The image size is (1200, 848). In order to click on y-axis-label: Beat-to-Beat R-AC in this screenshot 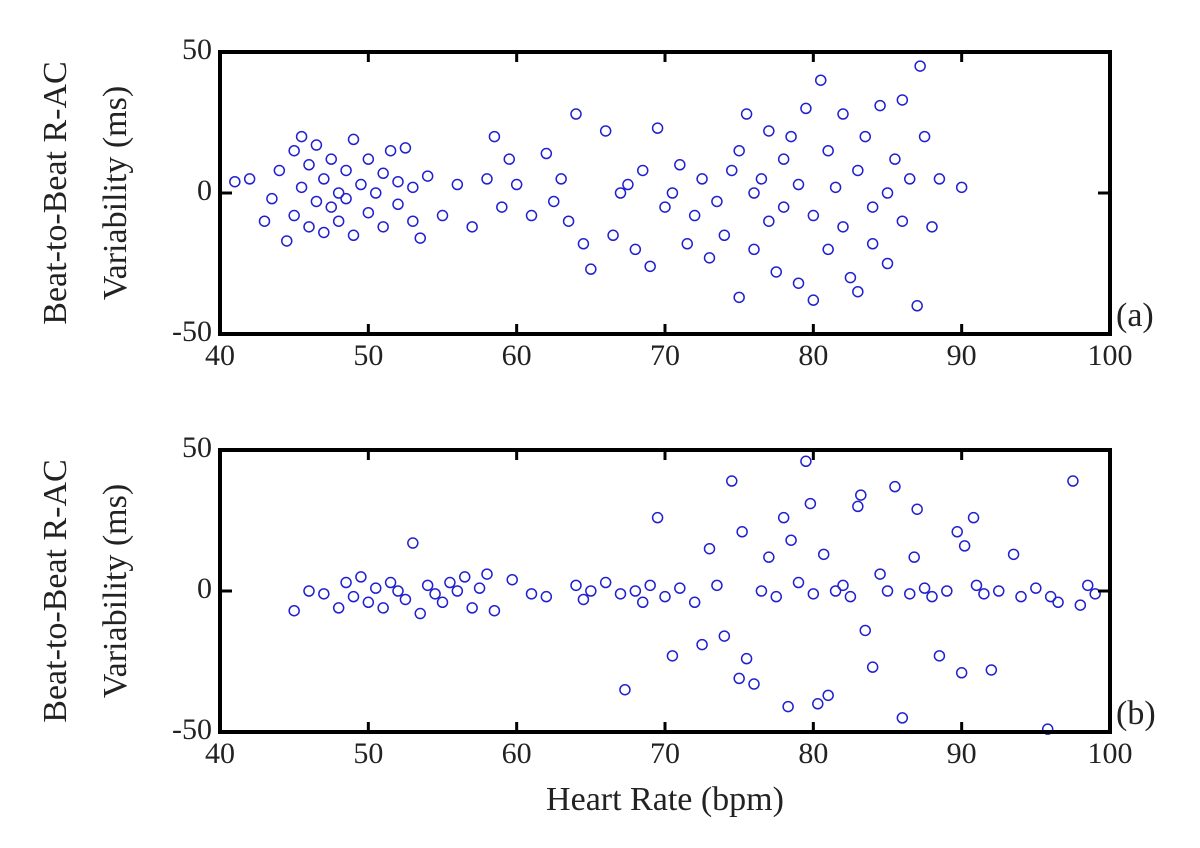, I will do `click(55, 192)`.